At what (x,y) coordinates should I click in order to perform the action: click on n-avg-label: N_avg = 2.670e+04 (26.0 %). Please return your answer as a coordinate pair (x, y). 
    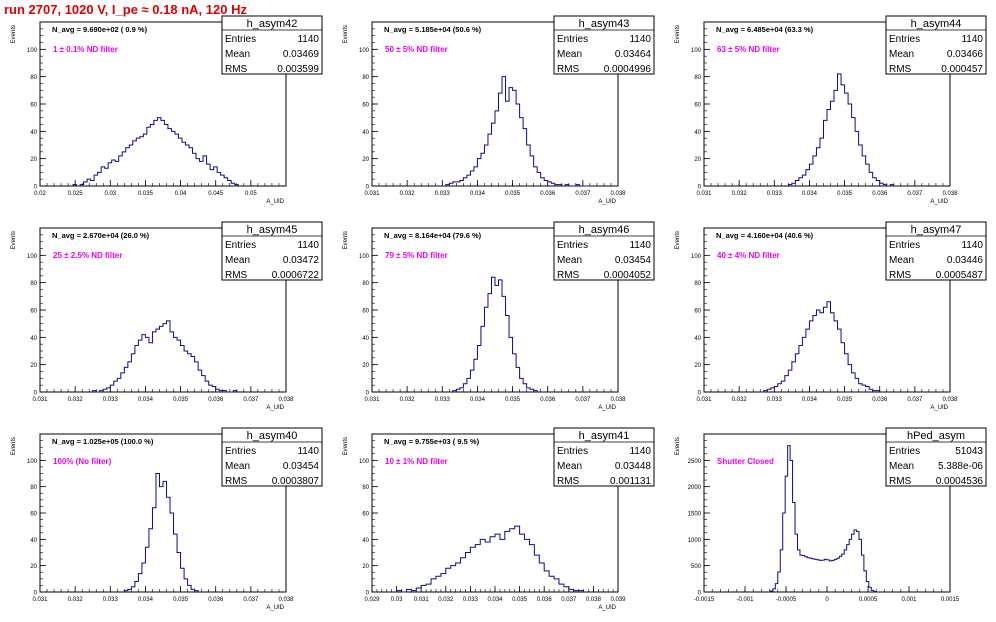
    Looking at the image, I should click on (101, 235).